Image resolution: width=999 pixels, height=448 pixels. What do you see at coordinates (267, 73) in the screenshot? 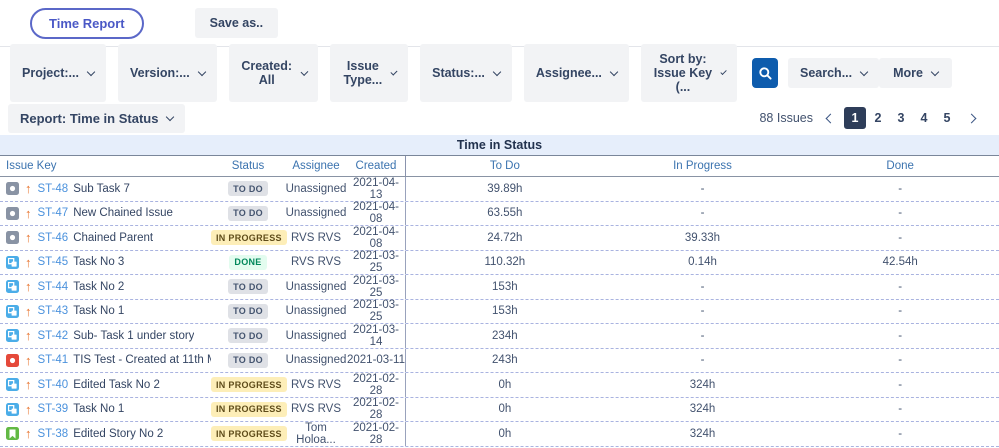
I see `filter-created-label: Created: All` at bounding box center [267, 73].